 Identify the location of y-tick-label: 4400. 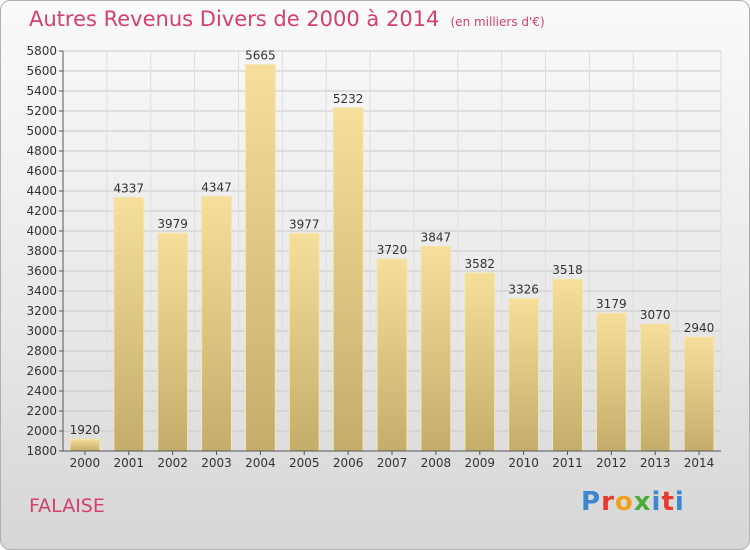
(41, 191).